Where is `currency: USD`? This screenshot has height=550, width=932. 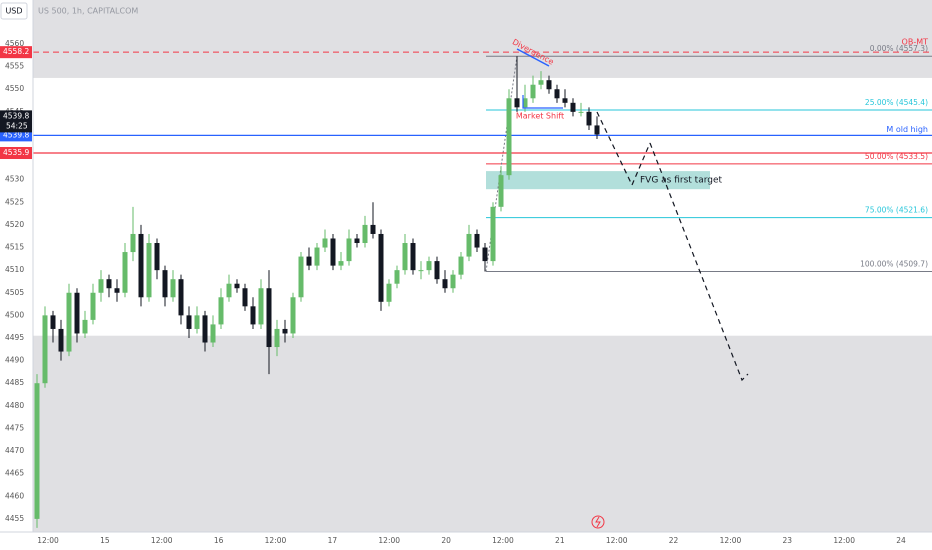
currency: USD is located at coordinates (13, 11).